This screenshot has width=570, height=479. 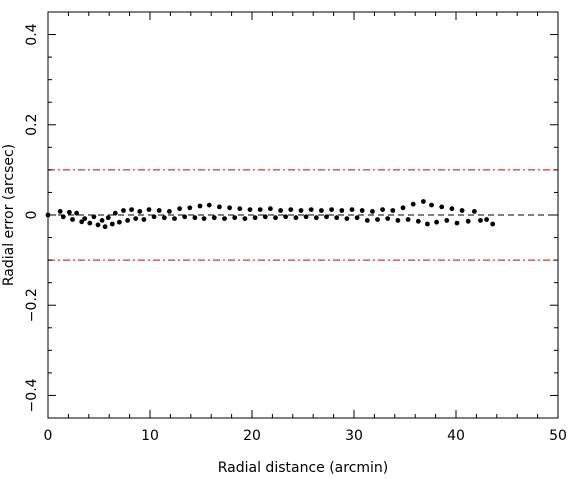 What do you see at coordinates (32, 34) in the screenshot?
I see `y-tick-label: 0.4` at bounding box center [32, 34].